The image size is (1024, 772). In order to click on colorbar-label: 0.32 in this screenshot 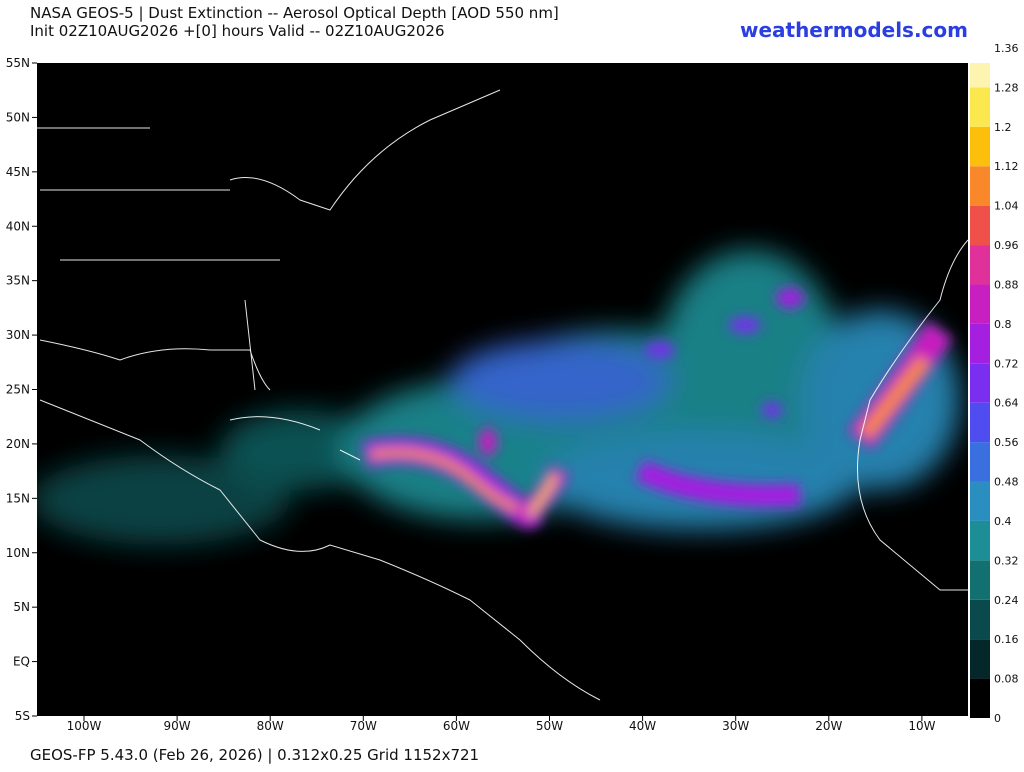, I will do `click(1006, 560)`.